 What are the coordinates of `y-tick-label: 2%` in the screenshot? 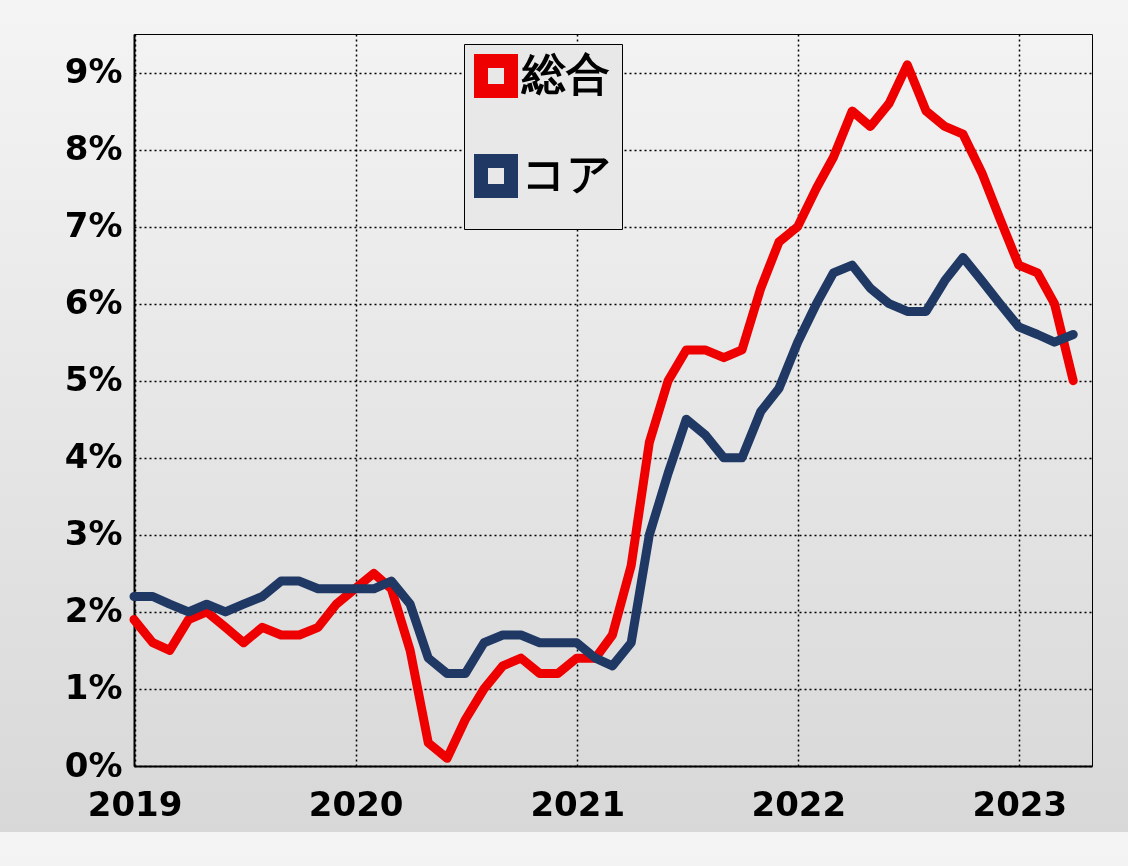 It's located at (93, 610).